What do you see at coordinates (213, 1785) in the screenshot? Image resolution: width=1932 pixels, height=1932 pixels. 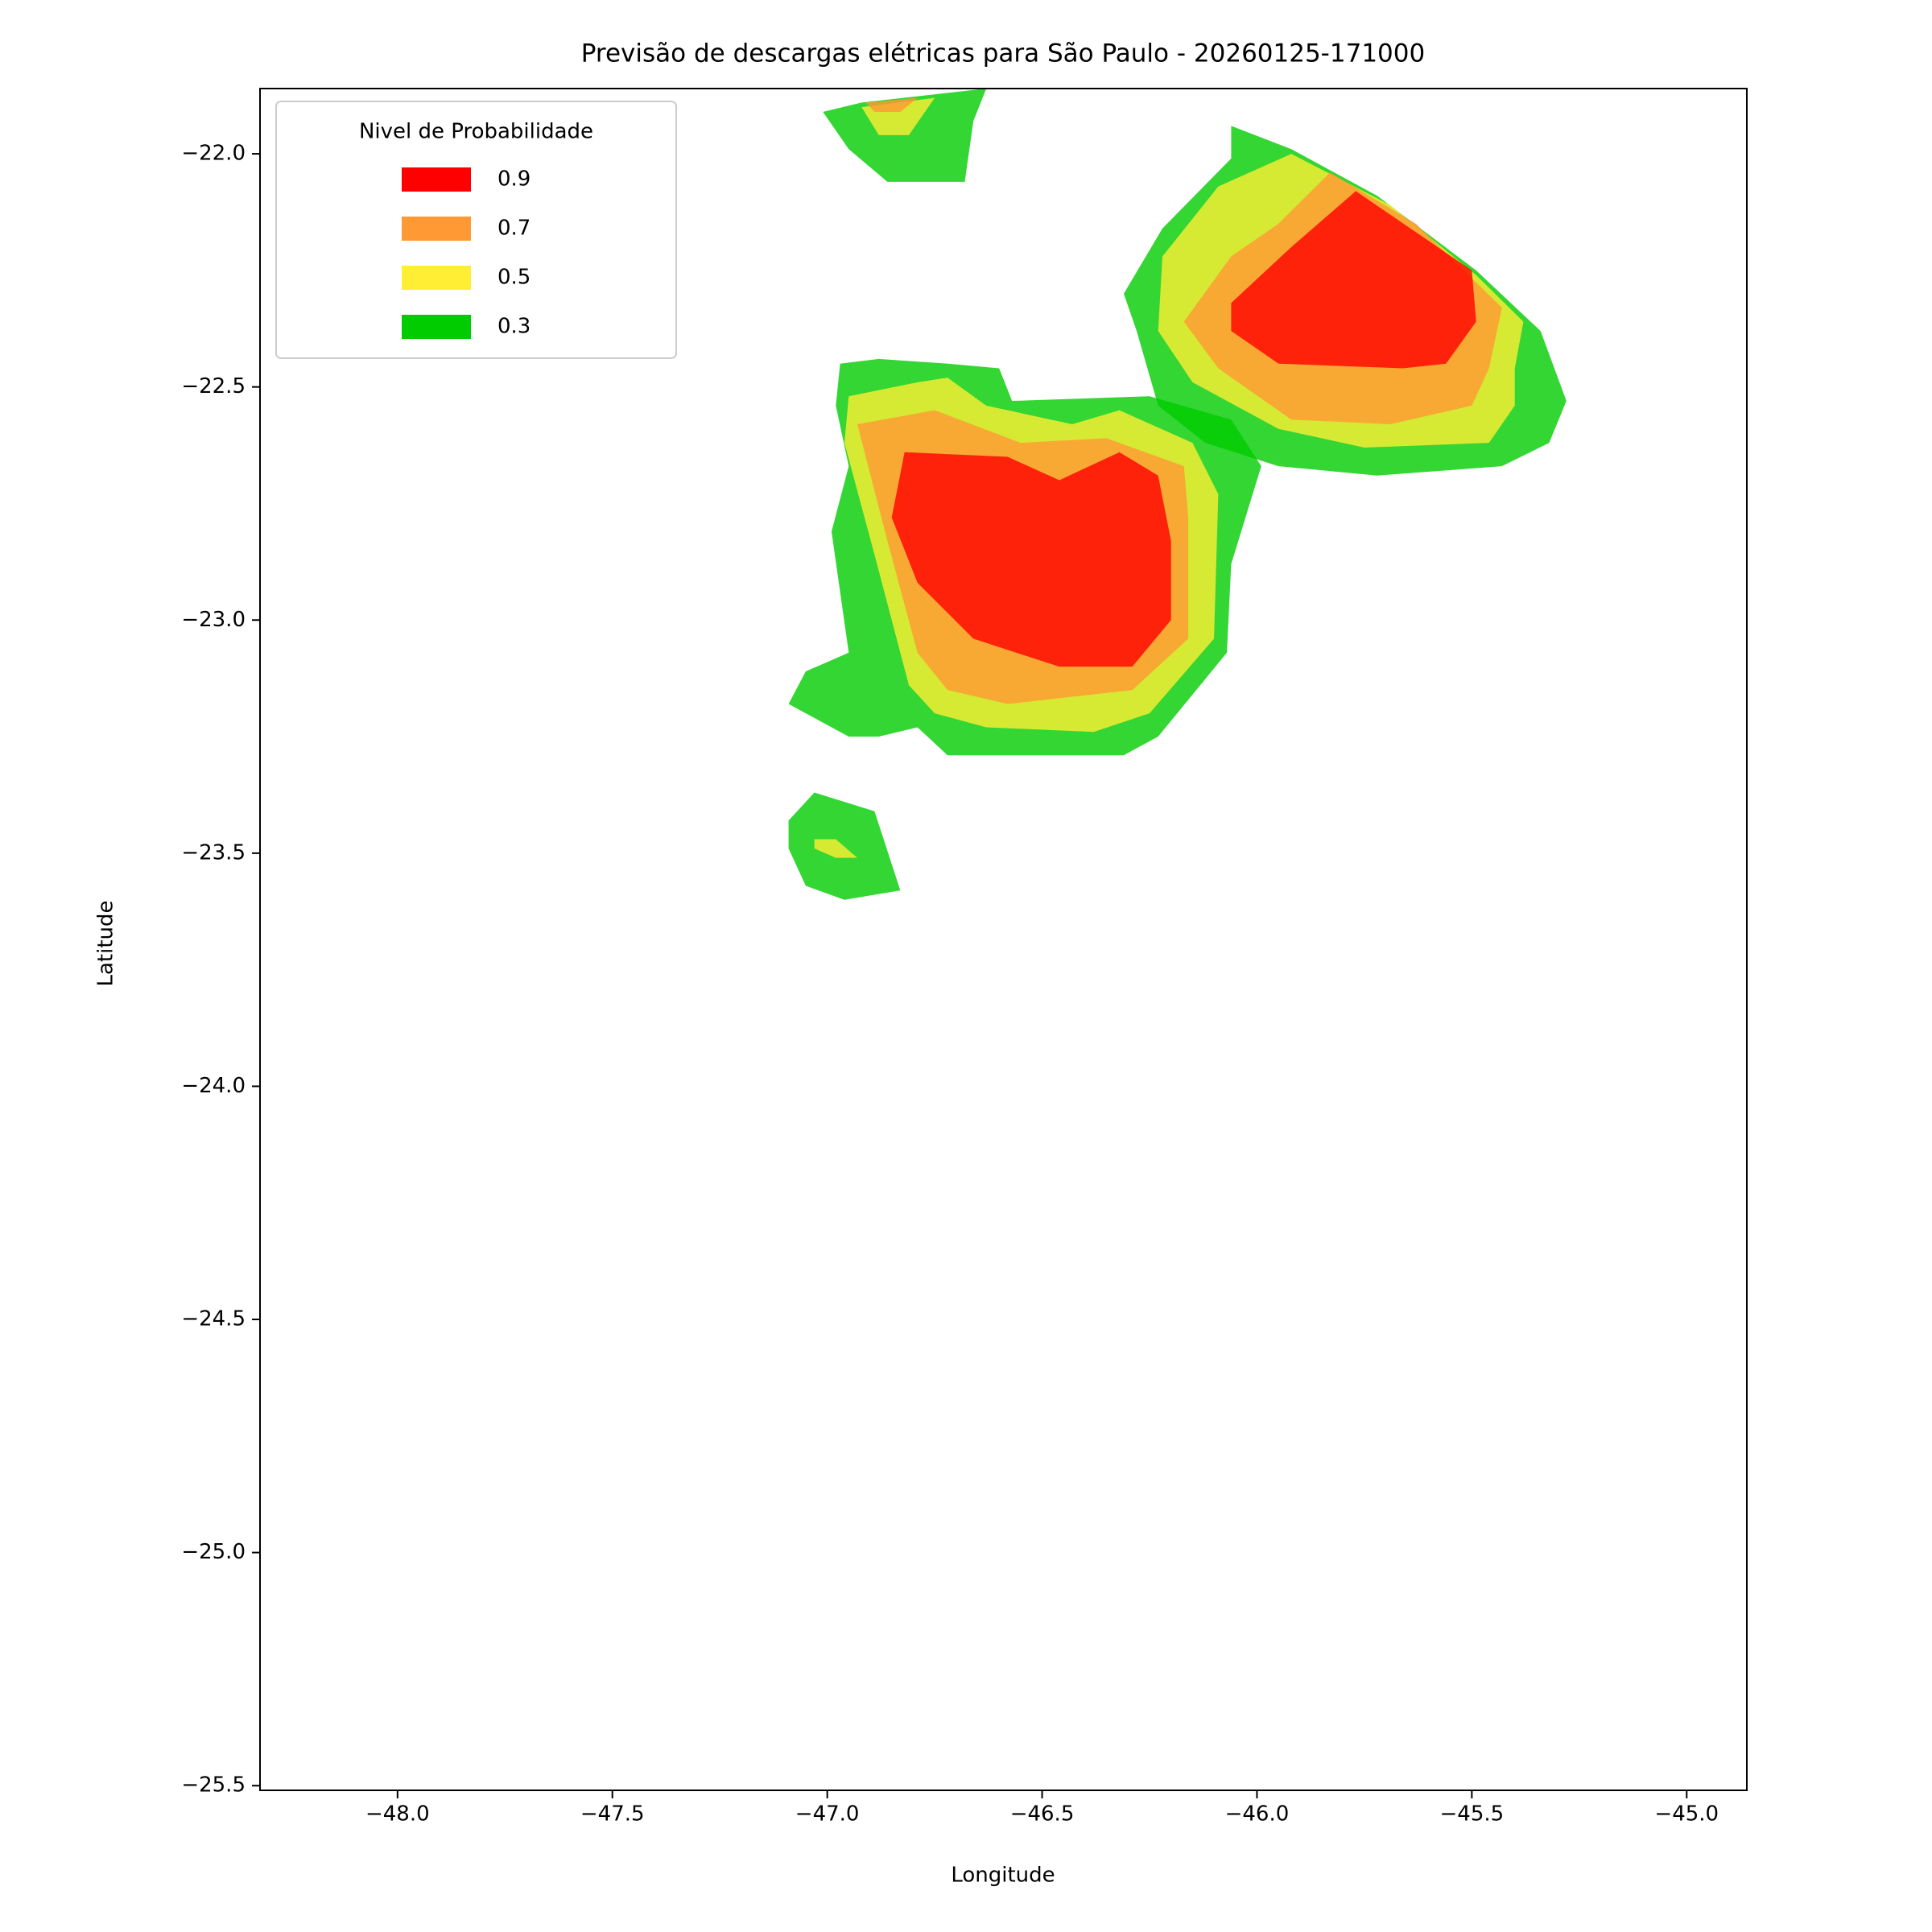 I see `y-tick-label: −25.5` at bounding box center [213, 1785].